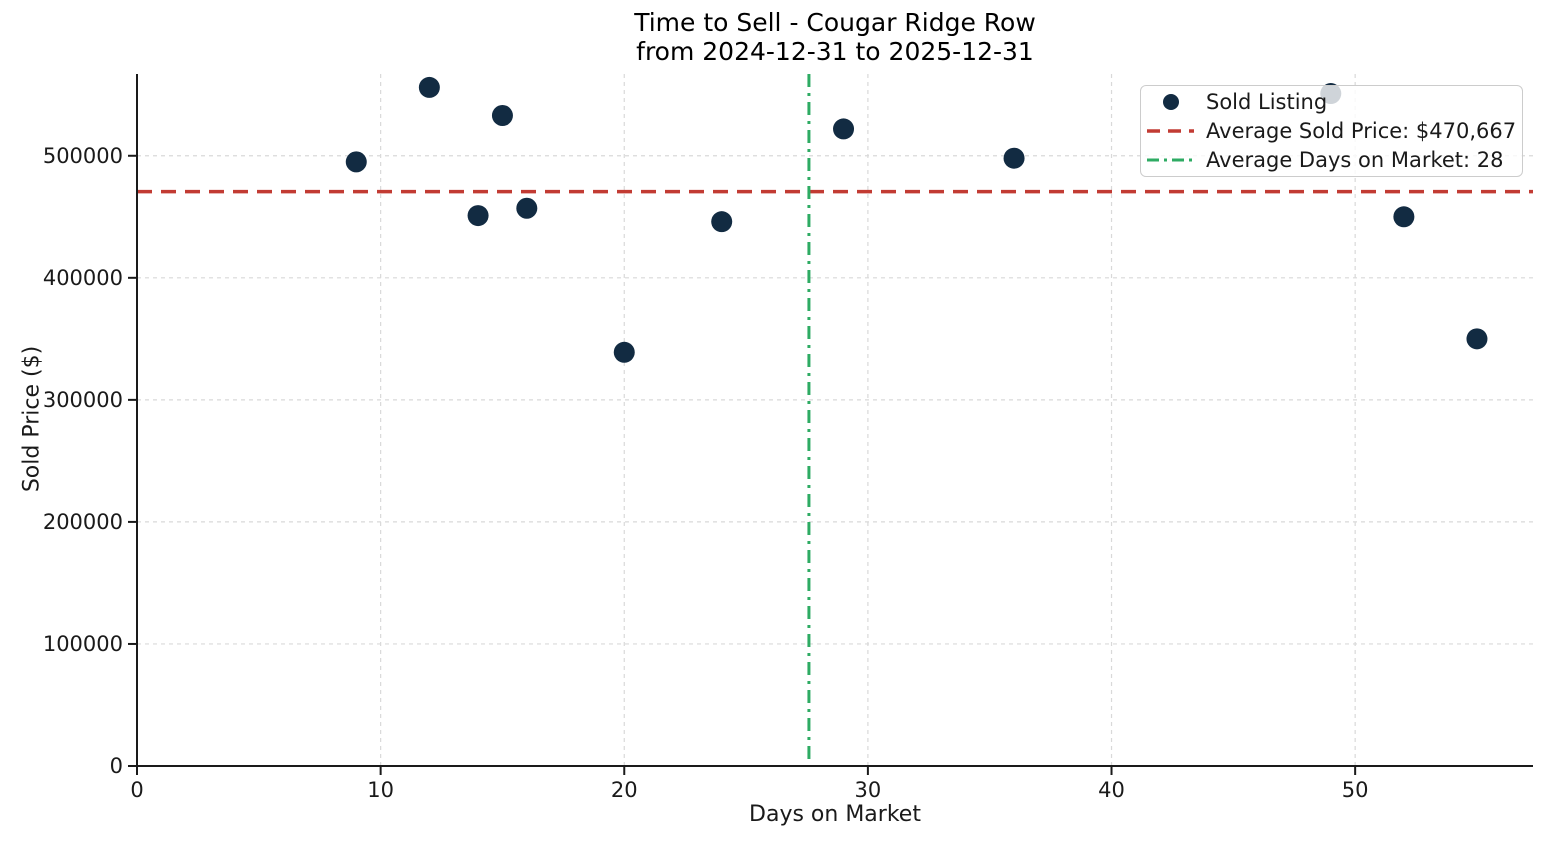 This screenshot has width=1547, height=845. I want to click on dot-marker, so click(1170, 101).